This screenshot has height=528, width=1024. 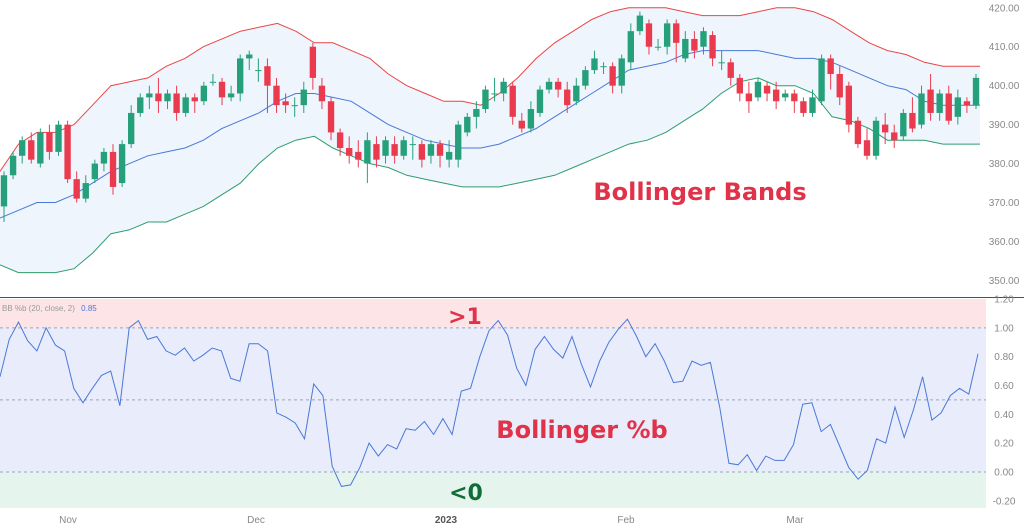 I want to click on bollinger-percent-b-annotation: Bollinger %b, so click(x=581, y=430).